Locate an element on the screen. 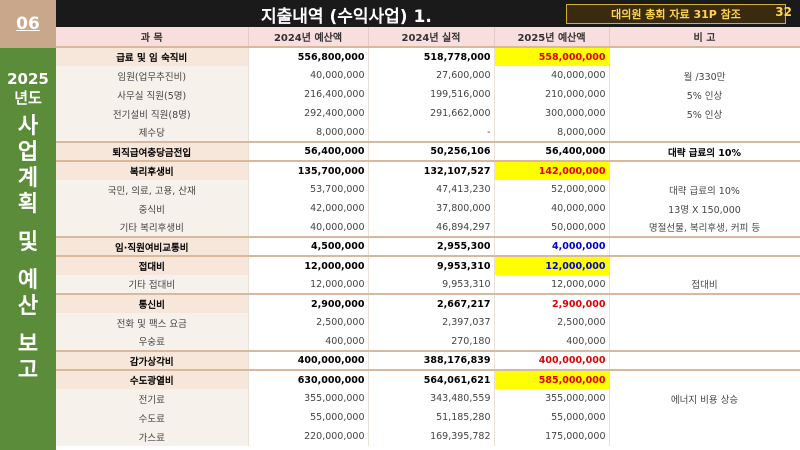  table-row: 우숭료 400,000 270,180 400,000 is located at coordinates (428, 341).